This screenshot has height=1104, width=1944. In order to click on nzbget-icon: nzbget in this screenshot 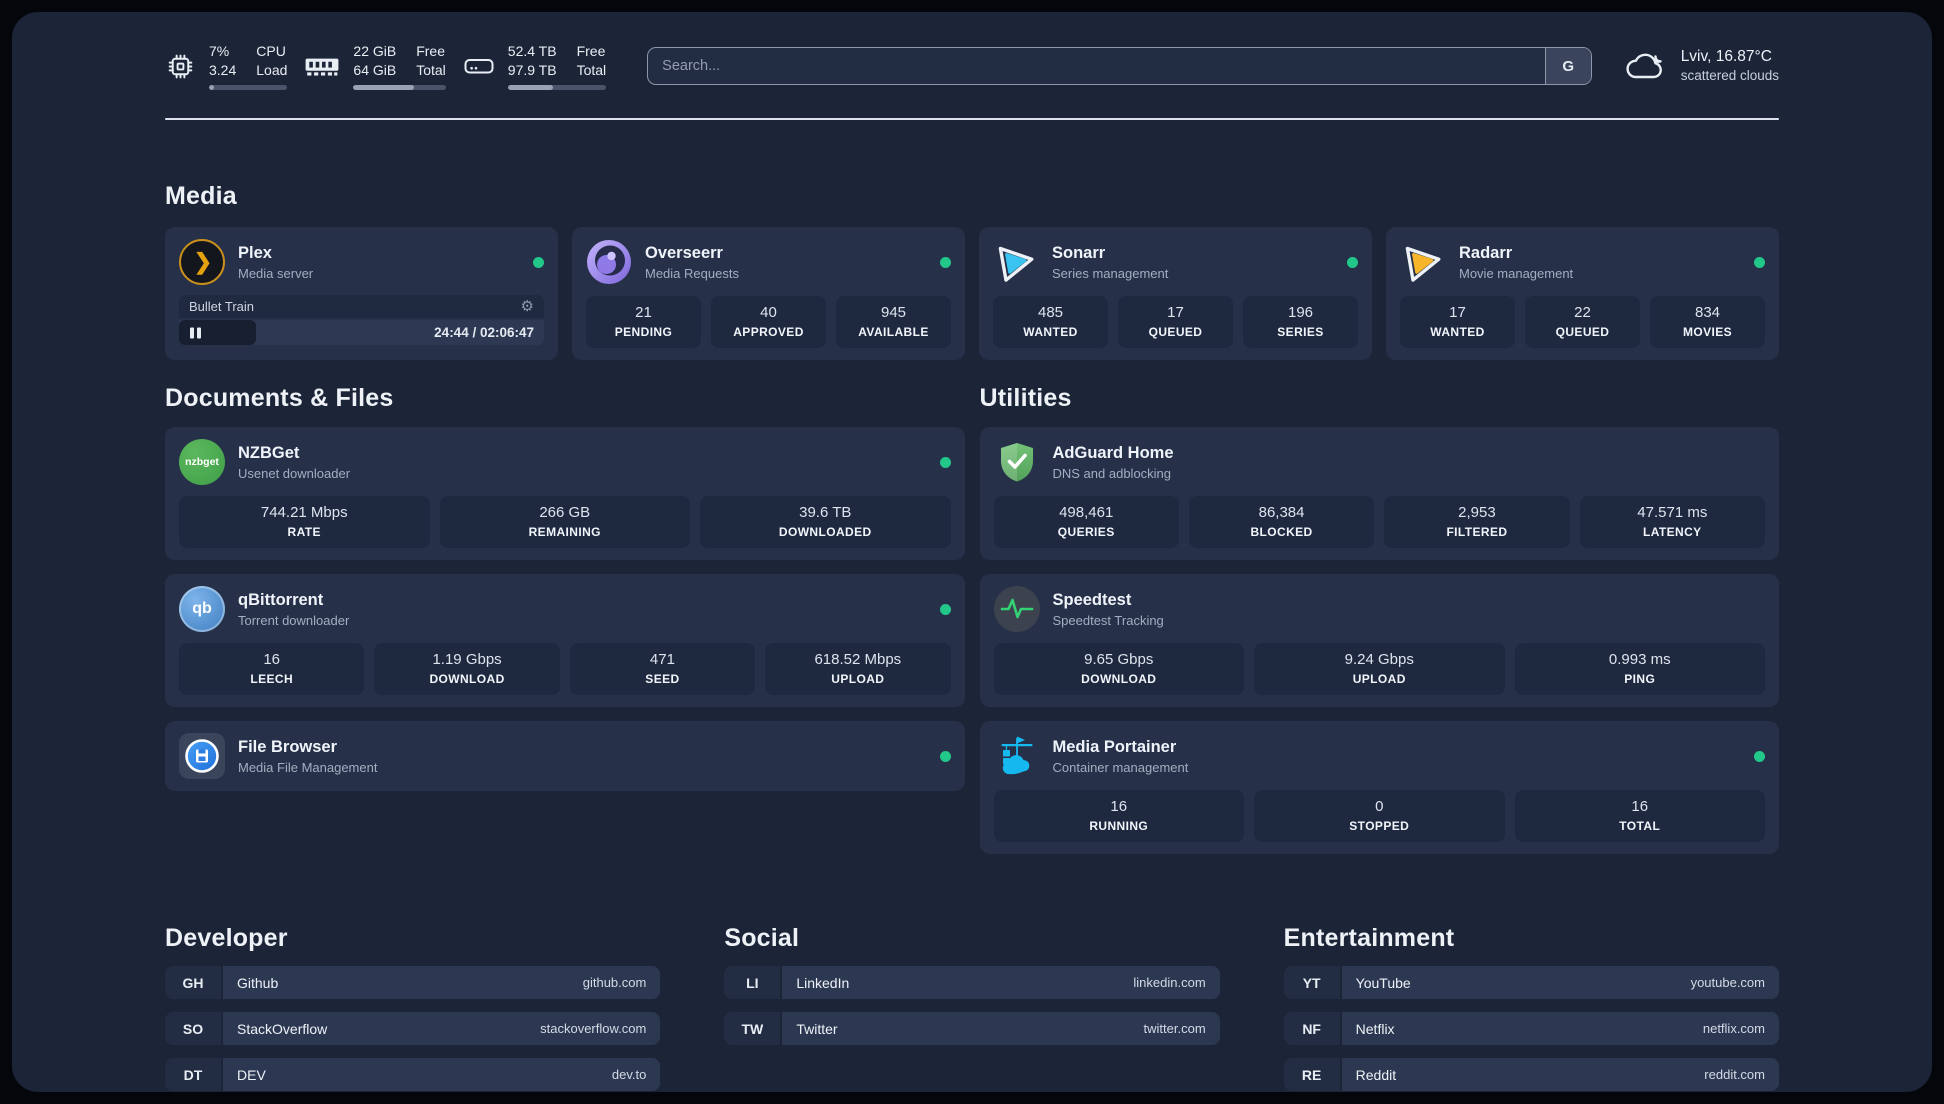, I will do `click(202, 462)`.